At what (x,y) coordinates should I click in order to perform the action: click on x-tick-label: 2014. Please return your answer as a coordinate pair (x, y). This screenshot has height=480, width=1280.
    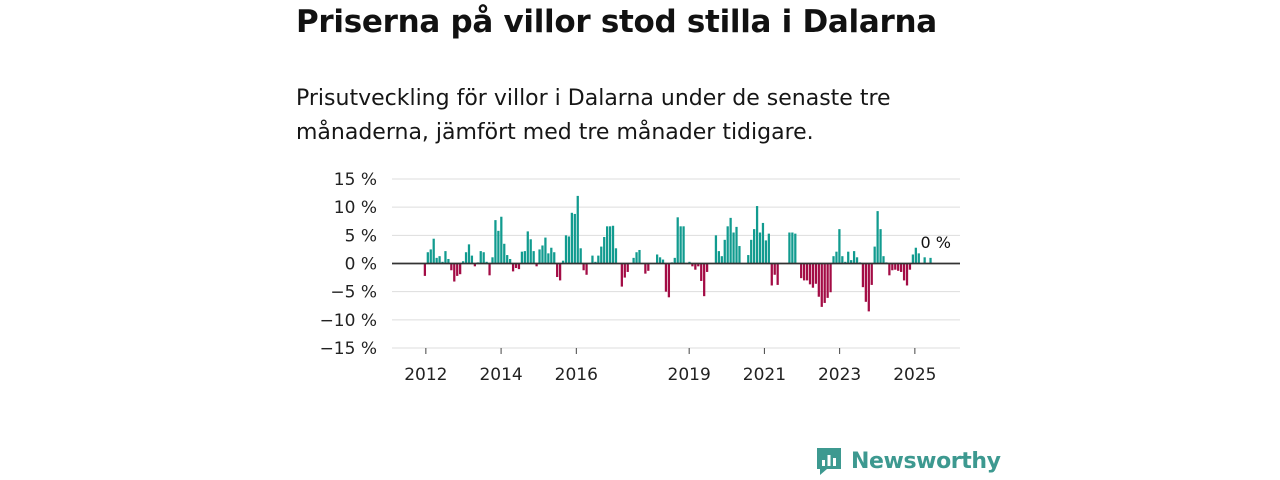
    Looking at the image, I should click on (500, 375).